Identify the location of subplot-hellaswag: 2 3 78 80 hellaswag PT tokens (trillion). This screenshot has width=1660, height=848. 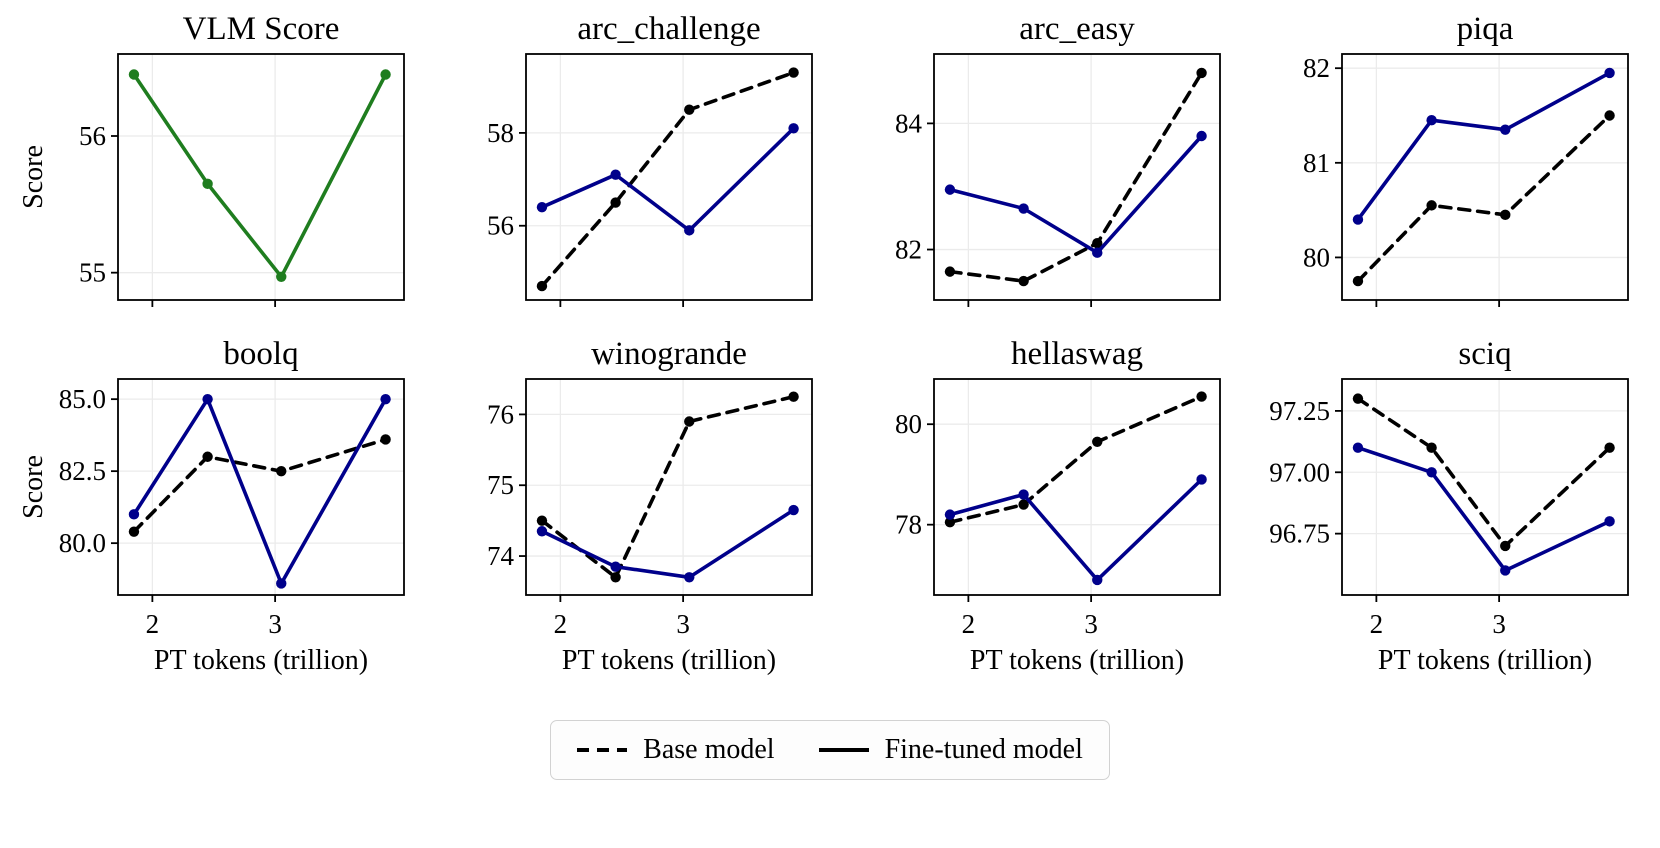
(1034, 509).